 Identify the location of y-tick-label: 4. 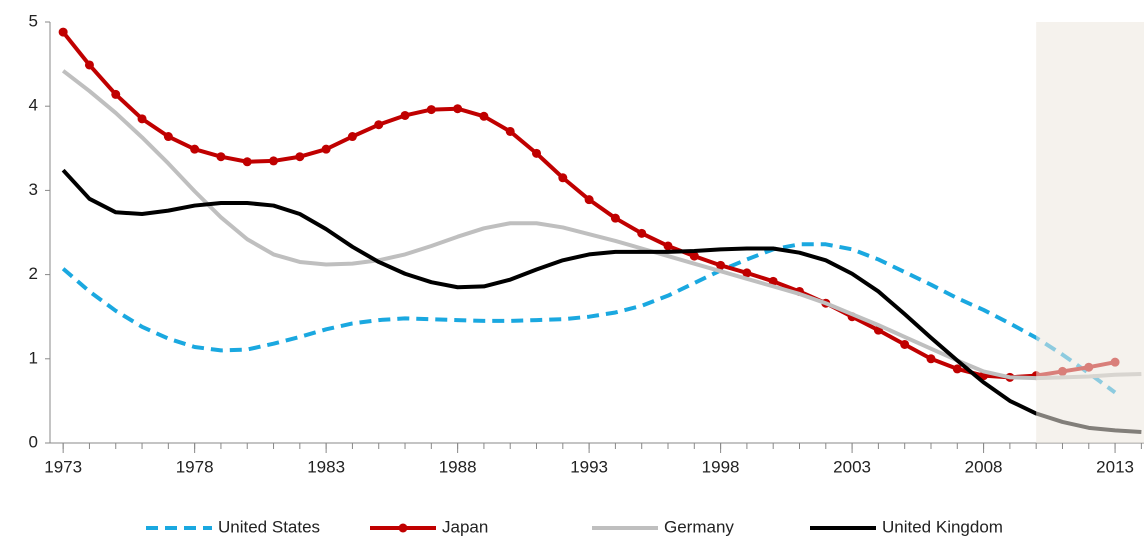
(33, 105).